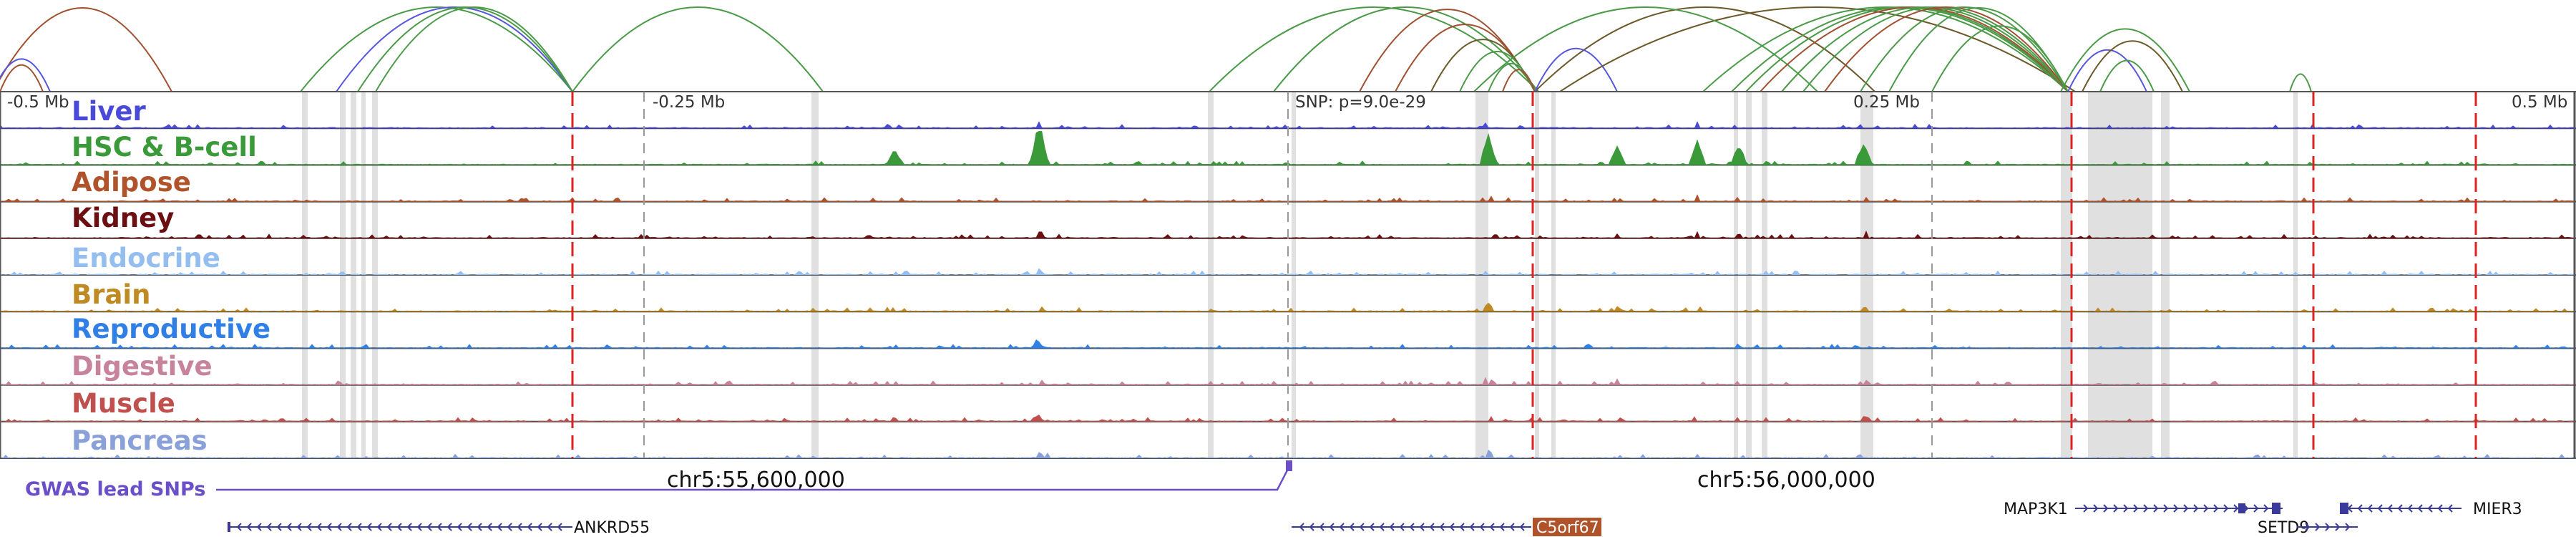 The image size is (2576, 537). What do you see at coordinates (2344, 508) in the screenshot?
I see `gene-mier3-exon` at bounding box center [2344, 508].